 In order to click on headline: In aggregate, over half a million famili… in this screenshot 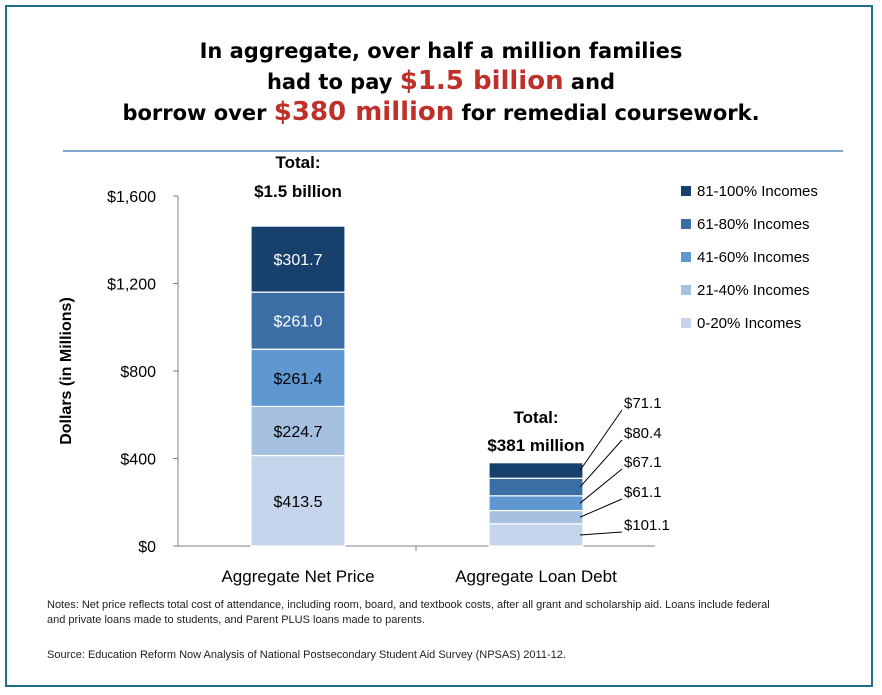, I will do `click(441, 82)`.